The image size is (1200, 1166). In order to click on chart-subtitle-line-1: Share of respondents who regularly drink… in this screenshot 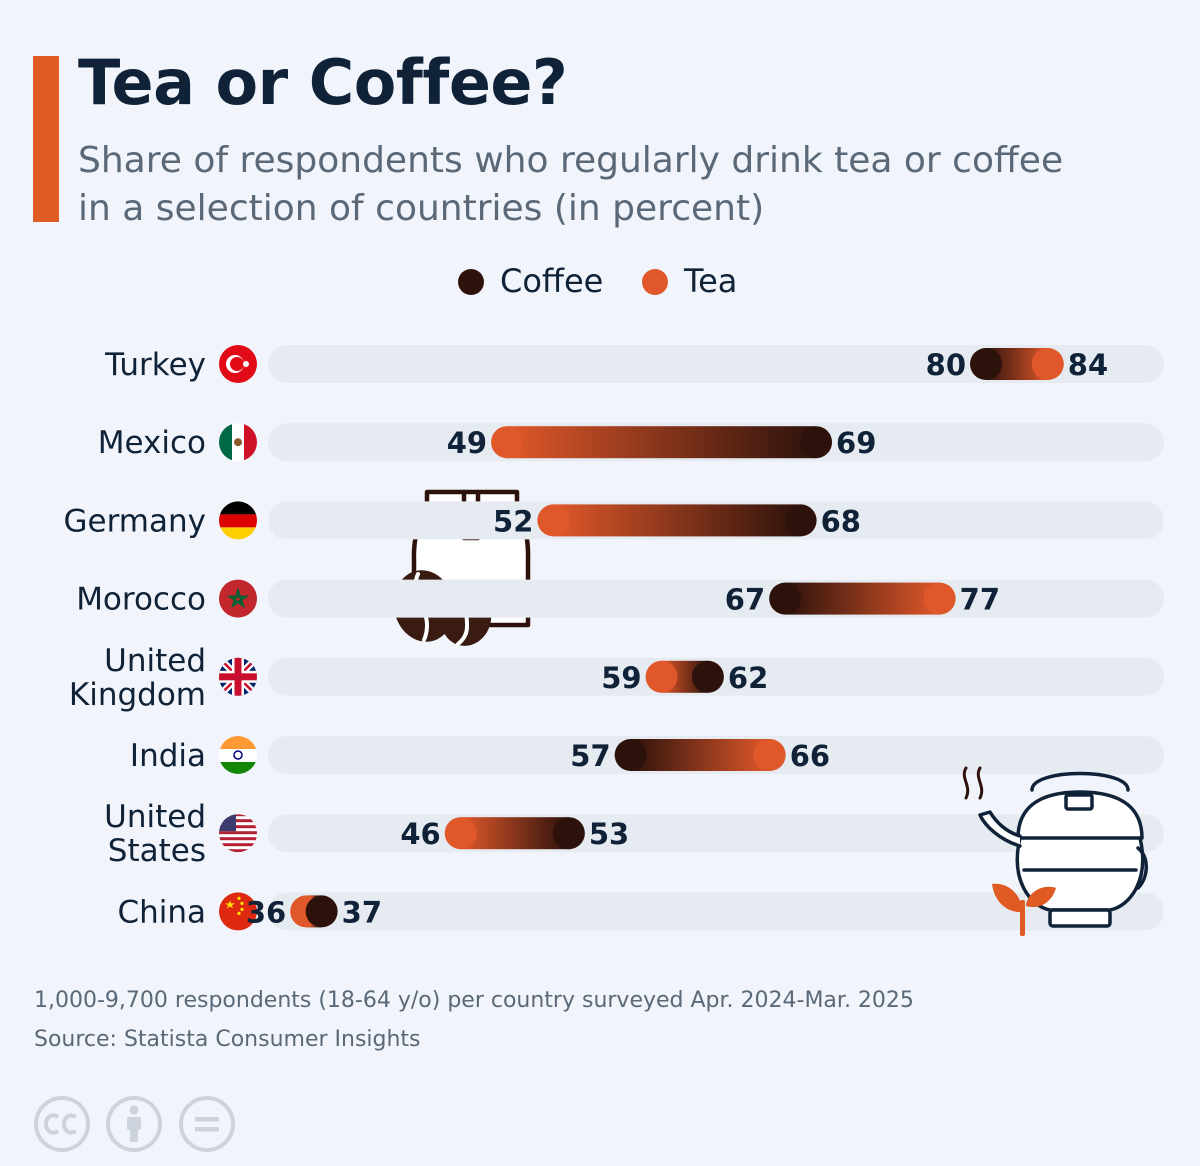, I will do `click(571, 160)`.